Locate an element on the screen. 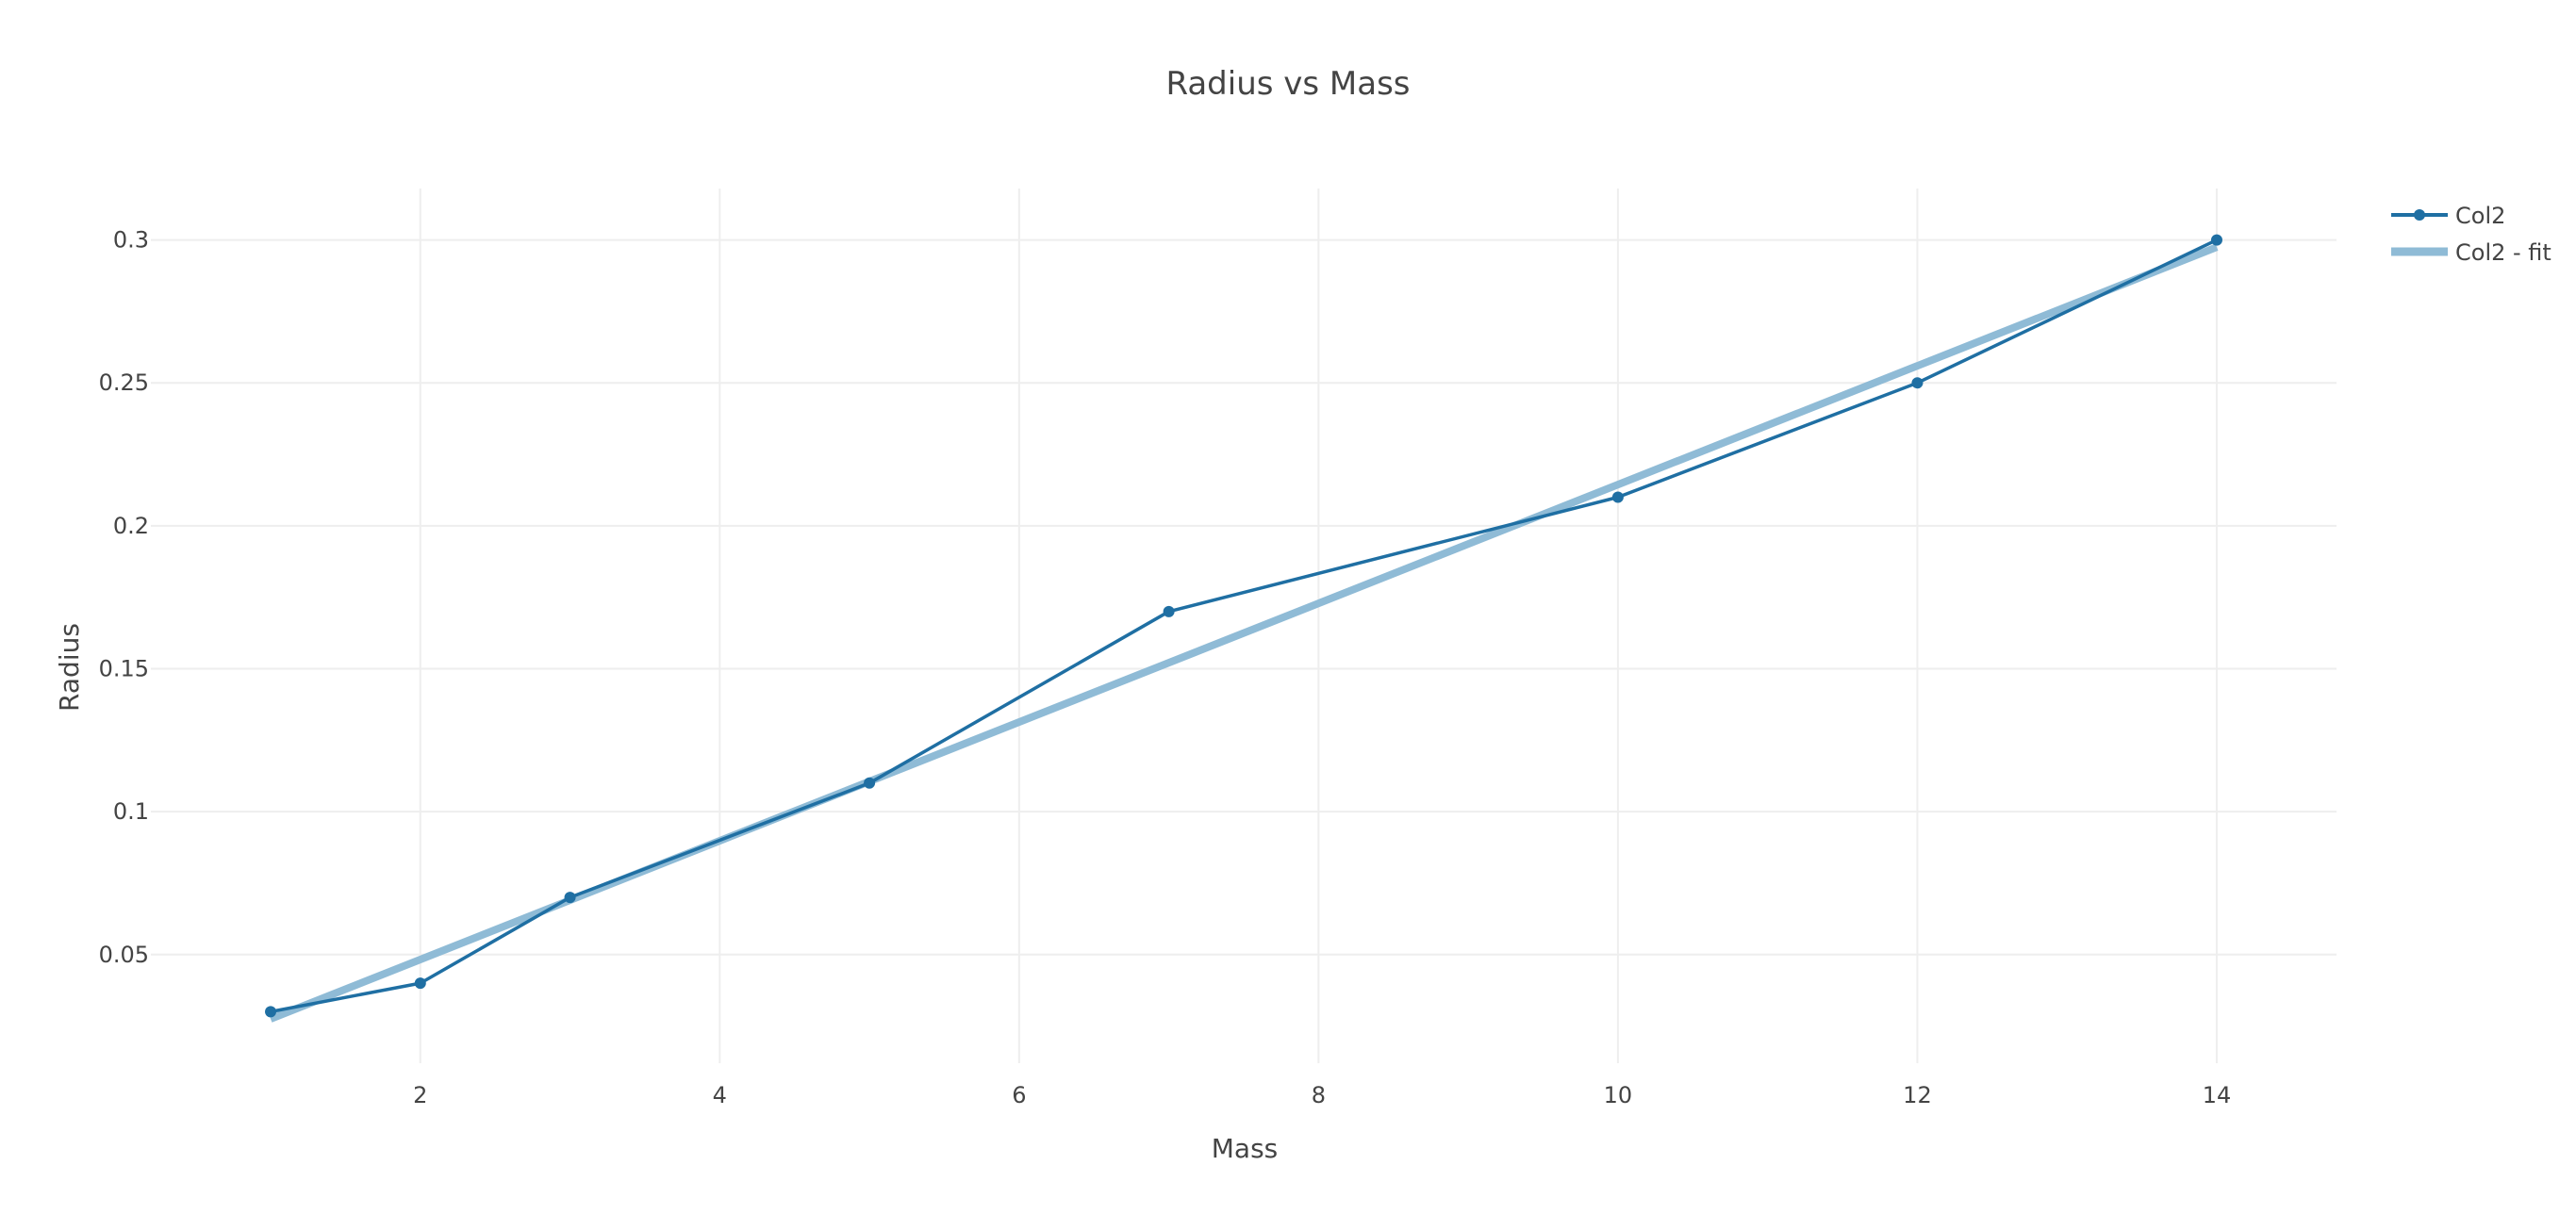  x-tick-label: 6 is located at coordinates (1019, 1095).